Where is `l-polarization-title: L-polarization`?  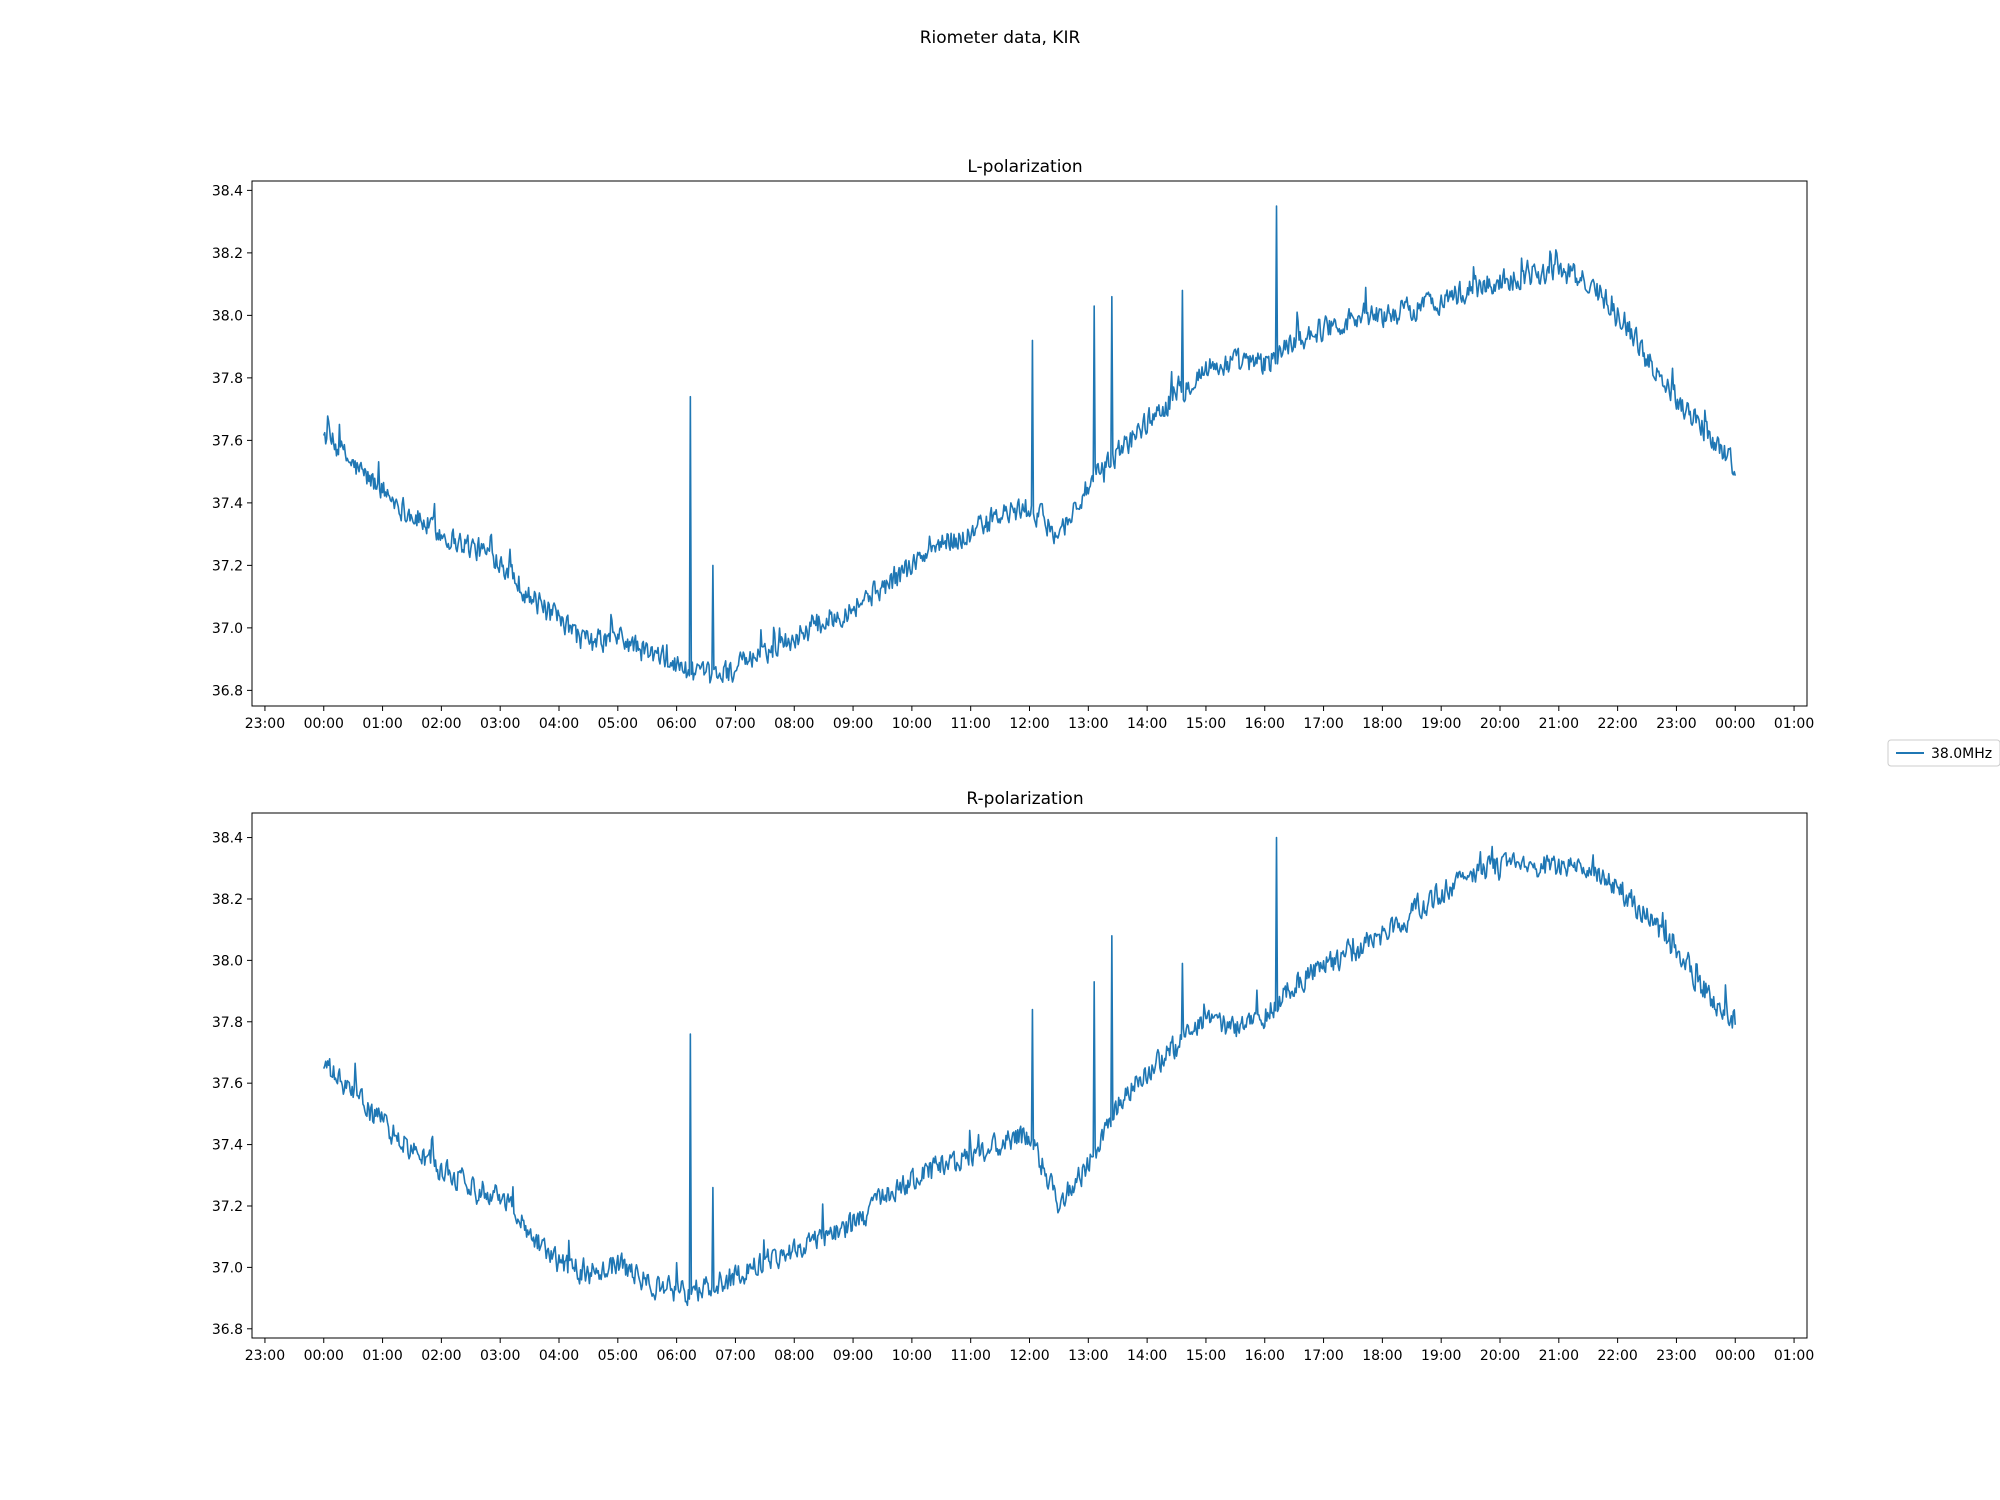 l-polarization-title: L-polarization is located at coordinates (1024, 167).